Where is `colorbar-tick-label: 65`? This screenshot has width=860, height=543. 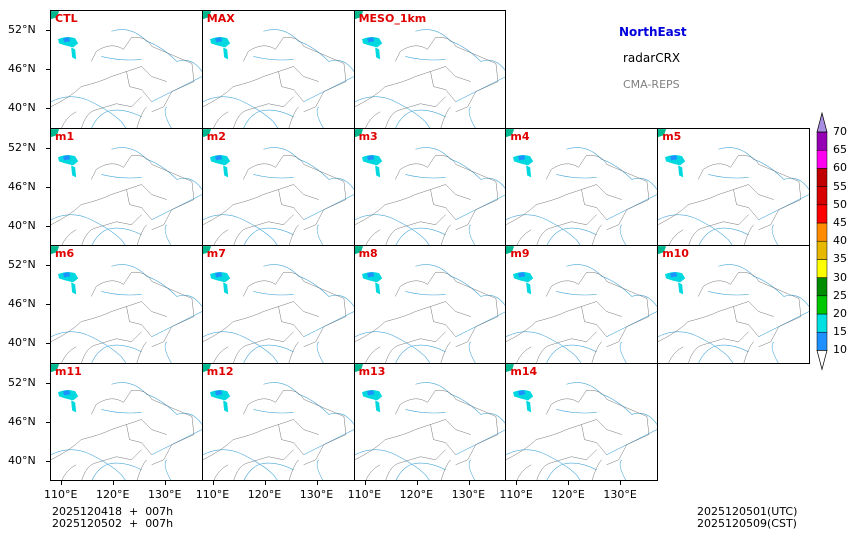
colorbar-tick-label: 65 is located at coordinates (840, 150).